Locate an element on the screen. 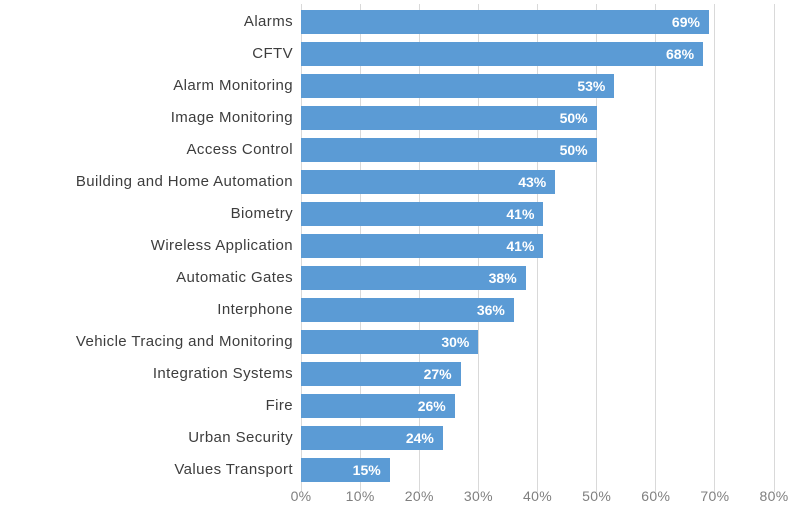 This screenshot has height=514, width=807. x-axis-tick-label: 0% is located at coordinates (301, 496).